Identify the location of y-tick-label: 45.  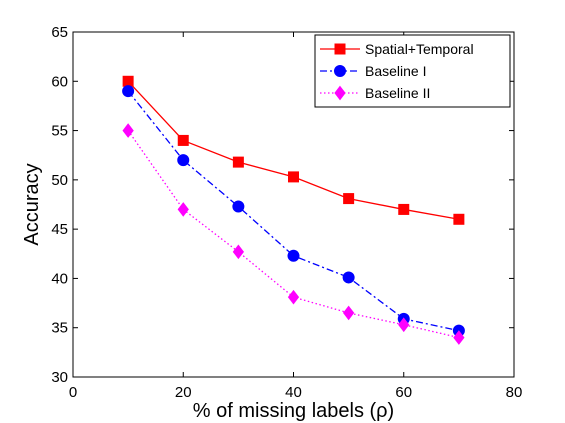
(59, 229).